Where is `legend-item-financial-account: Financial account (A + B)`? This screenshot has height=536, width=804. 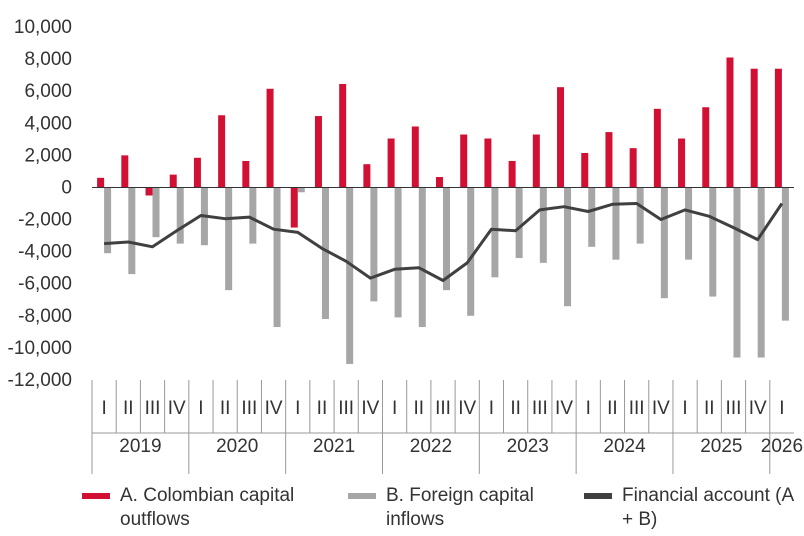 legend-item-financial-account: Financial account (A + B) is located at coordinates (693, 508).